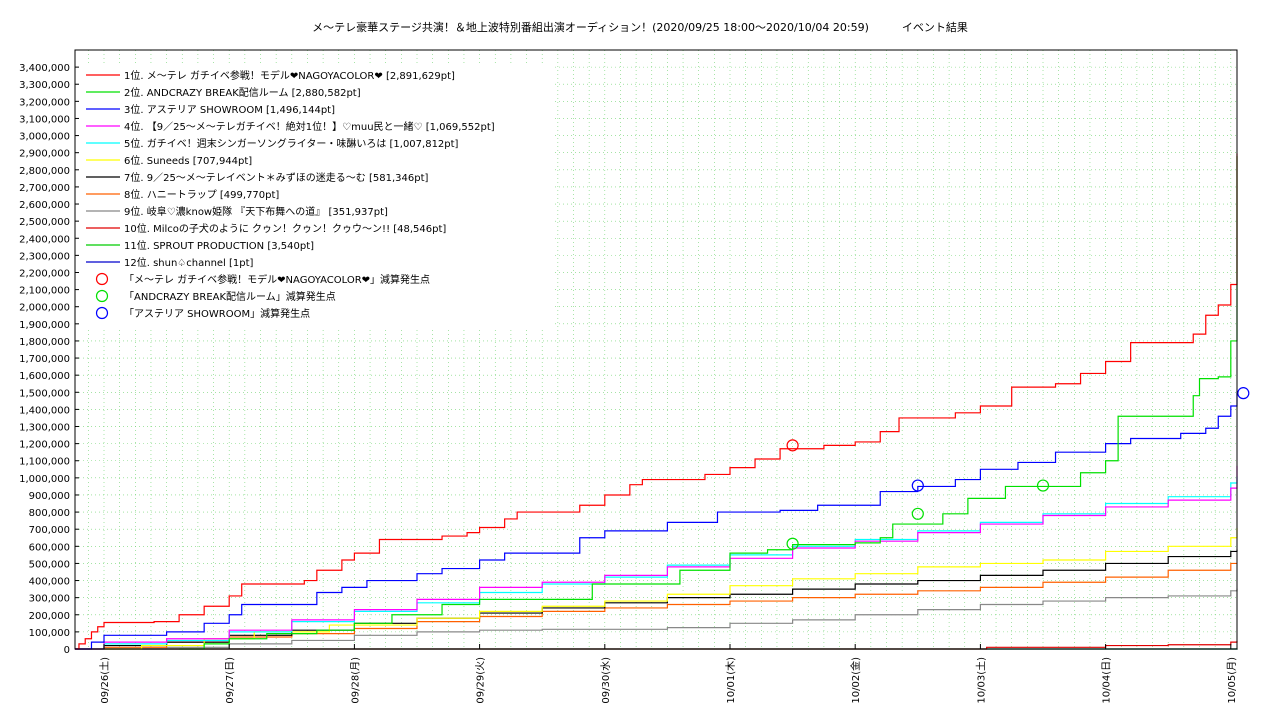 This screenshot has width=1280, height=720. What do you see at coordinates (44, 428) in the screenshot?
I see `y-tick-label: 1,300,000` at bounding box center [44, 428].